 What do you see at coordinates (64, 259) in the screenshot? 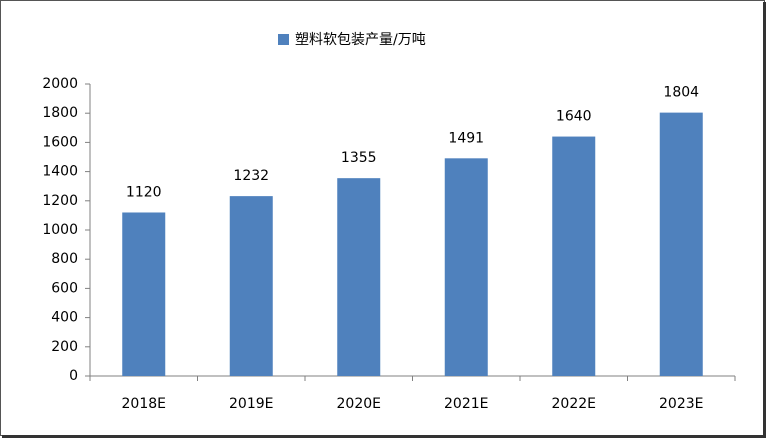
I see `y-tick-label: 800` at bounding box center [64, 259].